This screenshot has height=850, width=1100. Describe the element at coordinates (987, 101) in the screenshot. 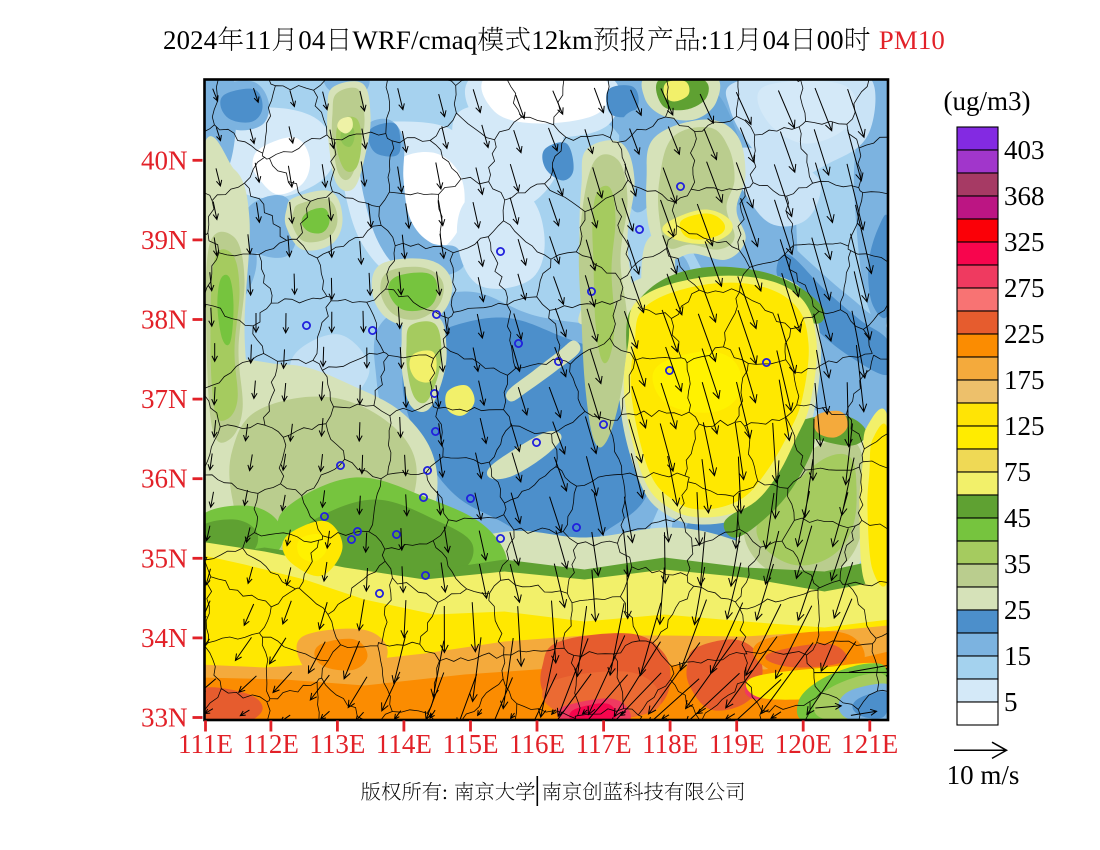

I see `svg-text: (ug/m3)` at that location.